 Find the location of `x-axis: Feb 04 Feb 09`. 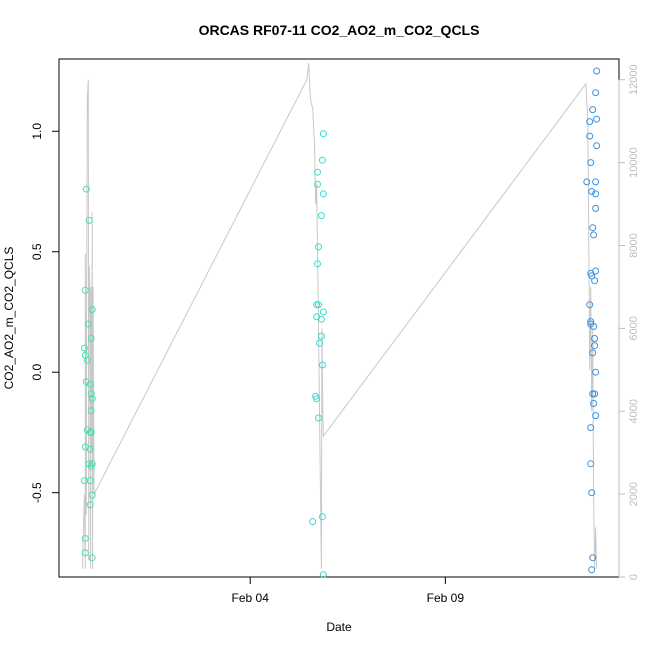

x-axis: Feb 04 Feb 09 is located at coordinates (348, 591).